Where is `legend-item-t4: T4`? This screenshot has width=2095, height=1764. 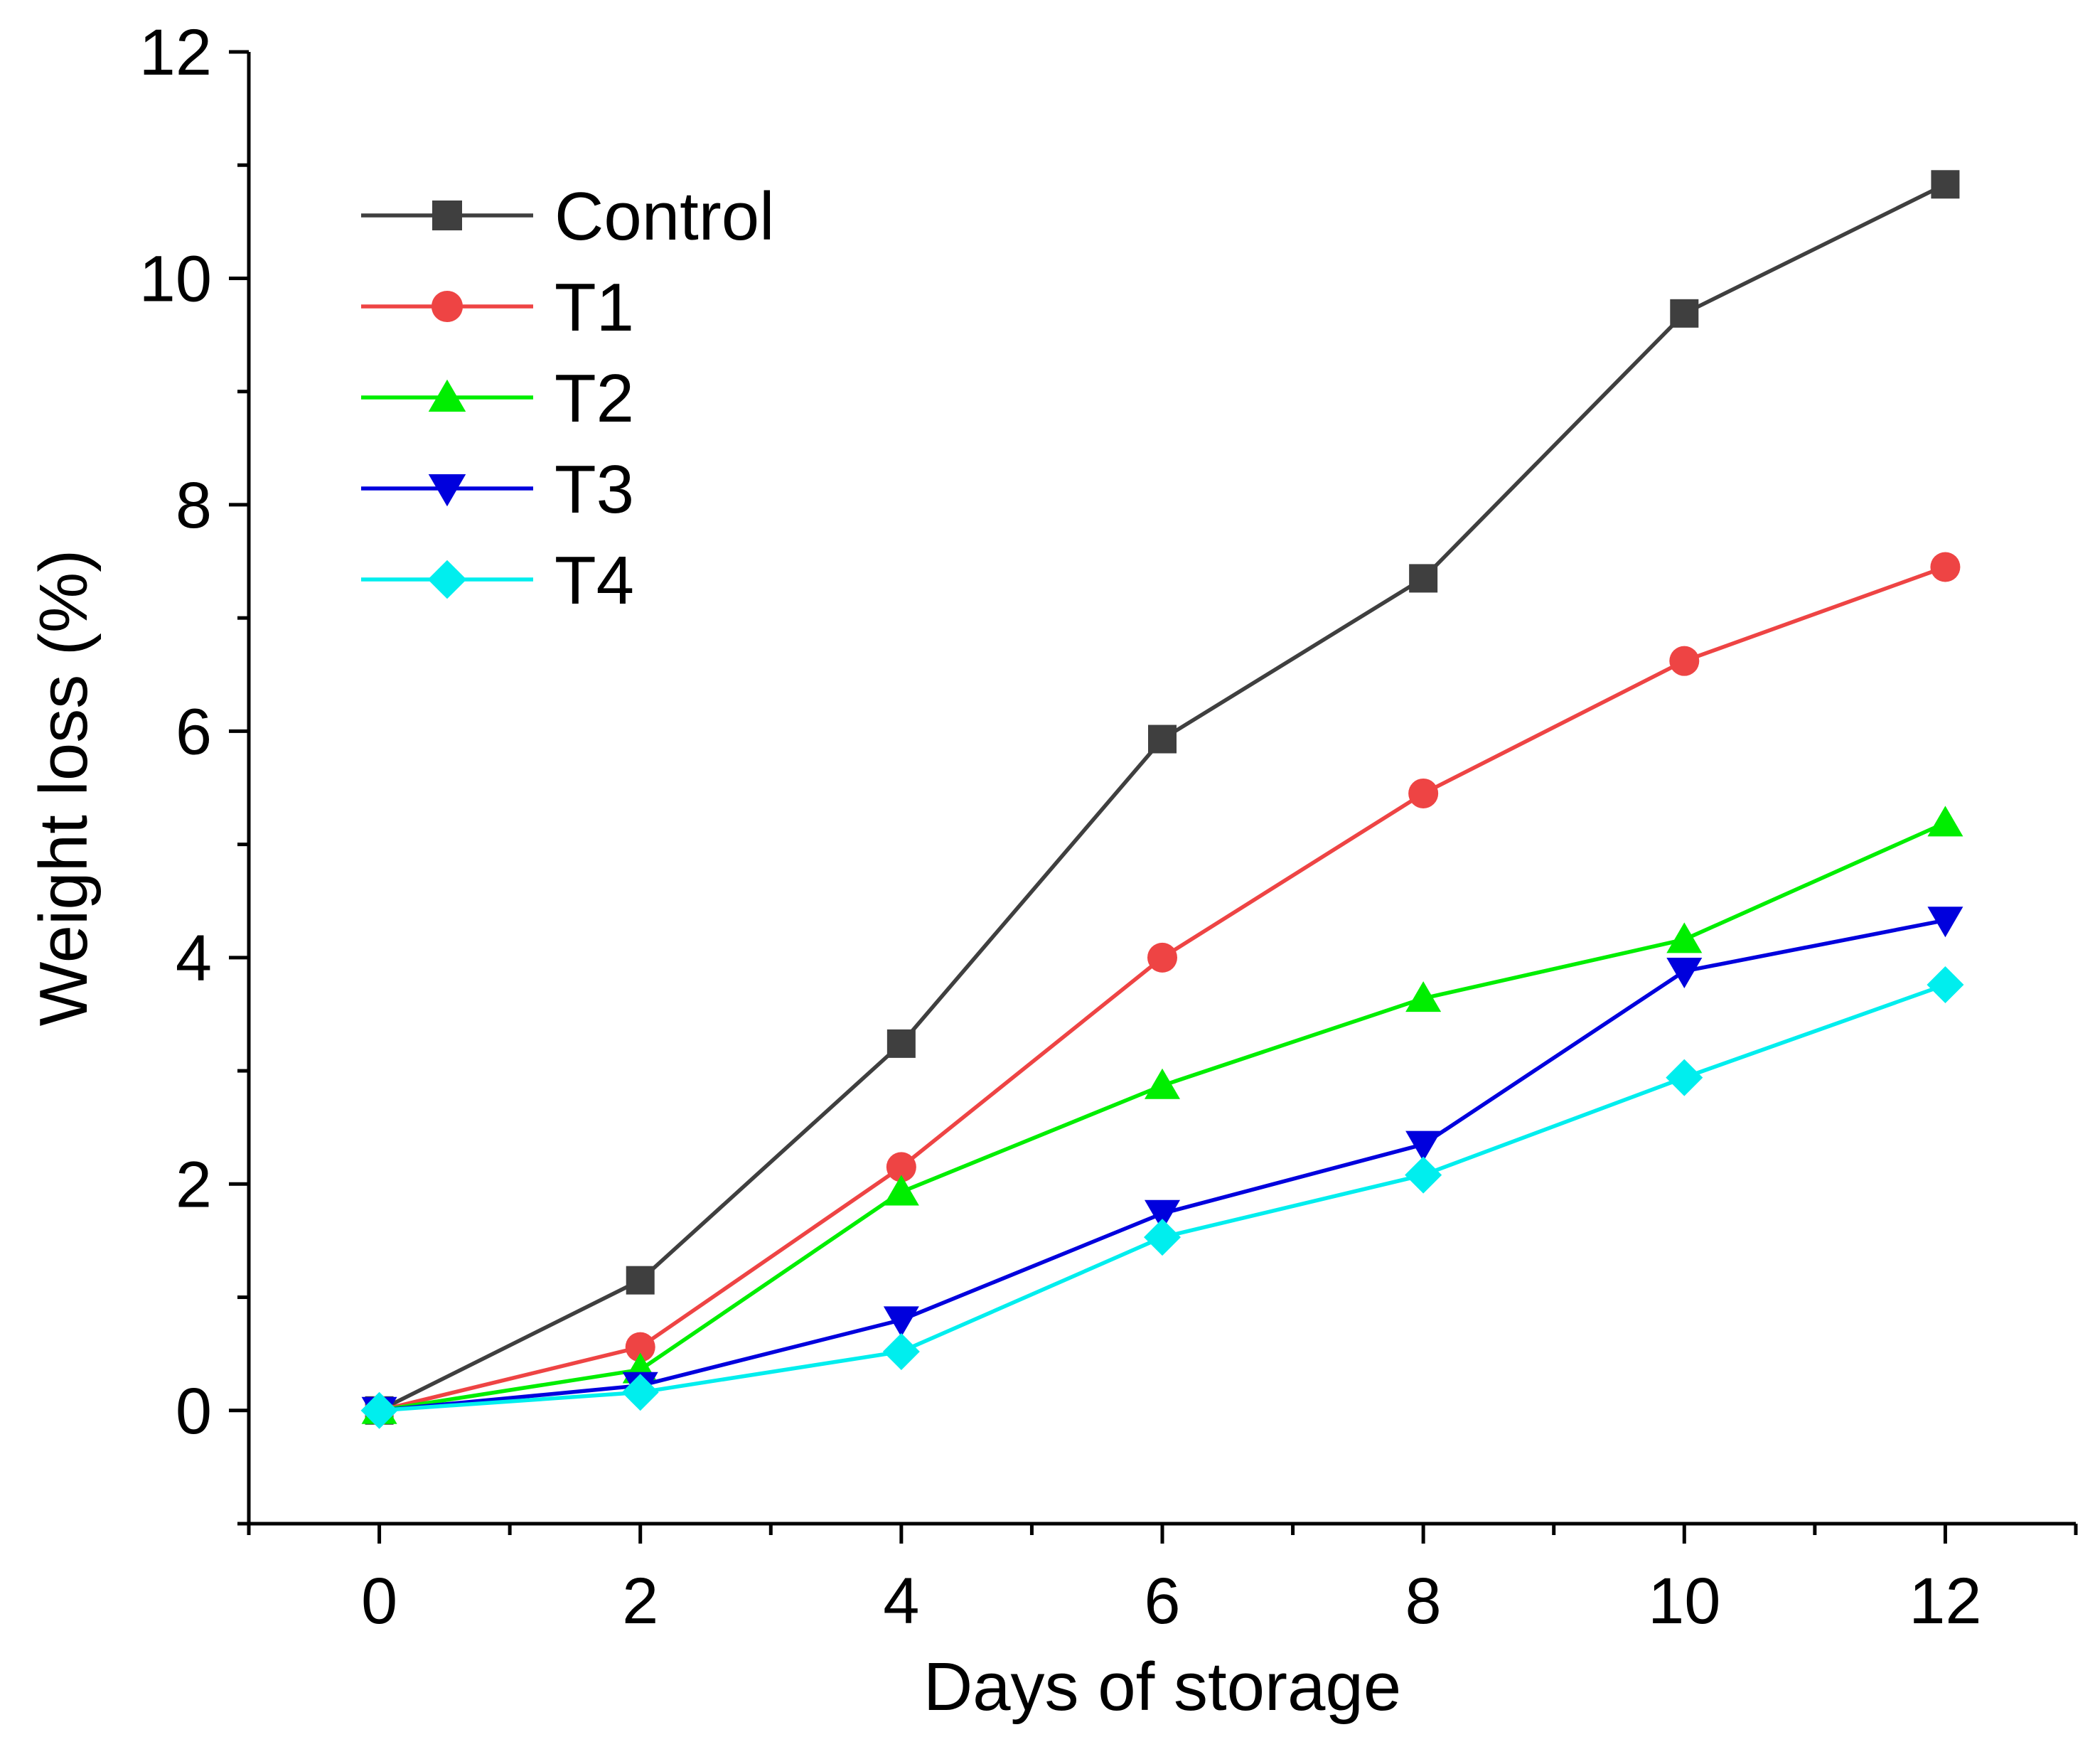
legend-item-t4: T4 is located at coordinates (497, 580).